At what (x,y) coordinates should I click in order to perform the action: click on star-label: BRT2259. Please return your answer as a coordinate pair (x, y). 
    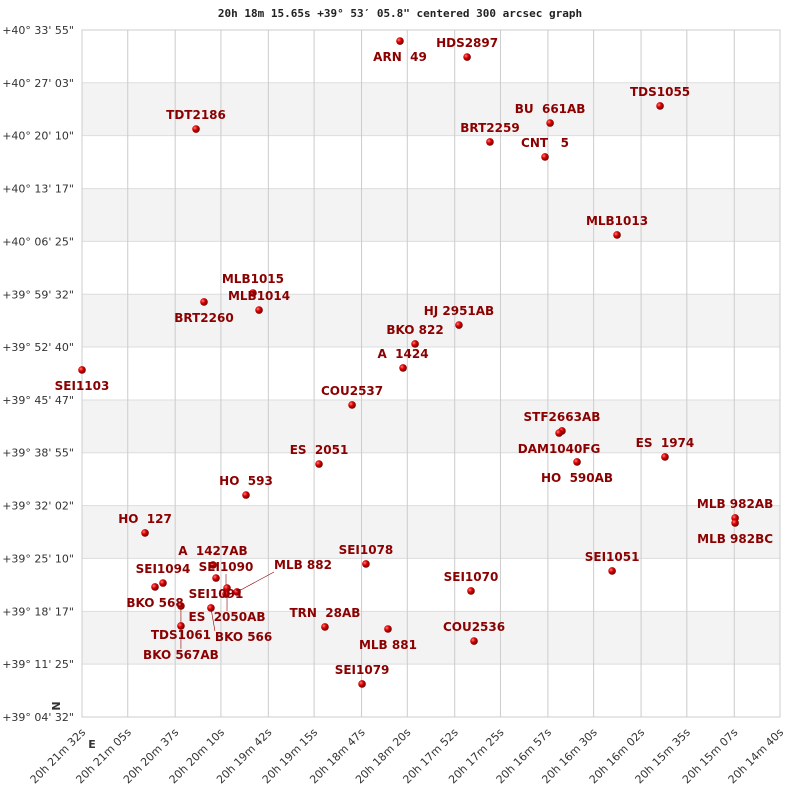
    Looking at the image, I should click on (489, 128).